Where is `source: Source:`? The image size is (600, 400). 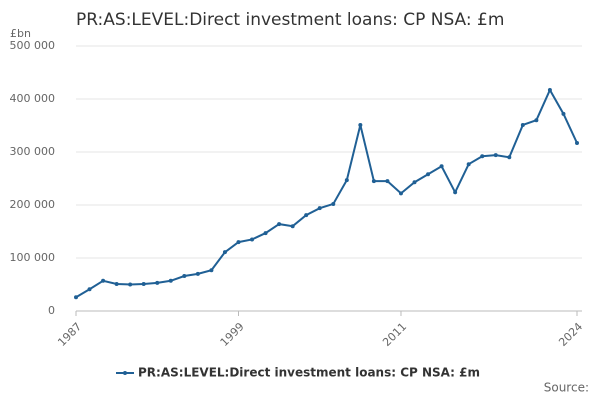
source: Source: is located at coordinates (566, 388).